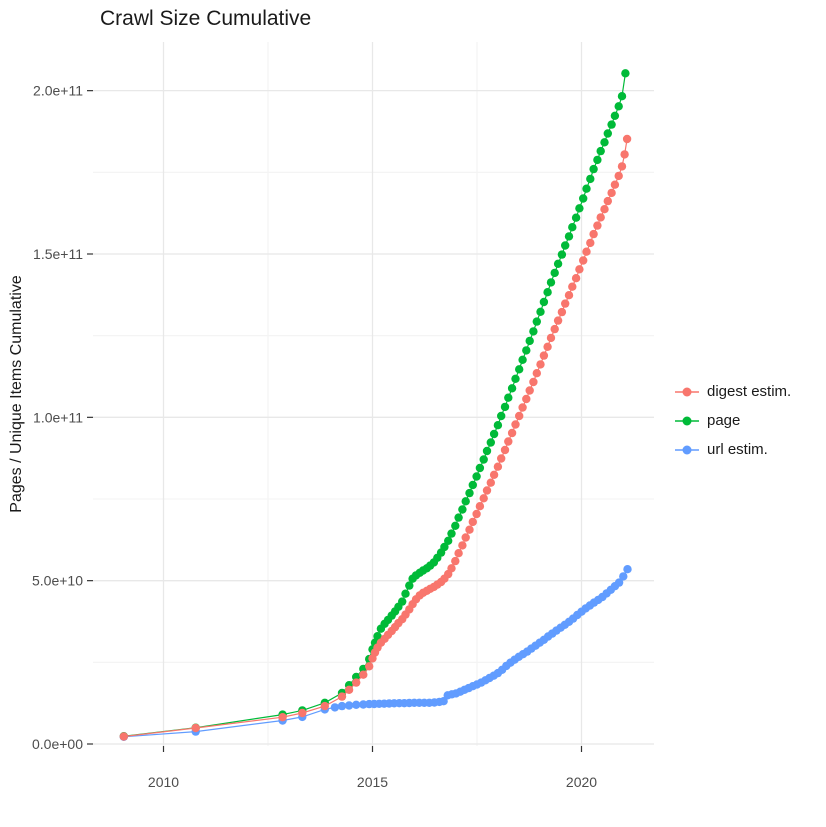 This screenshot has height=827, width=826. I want to click on y-tick-label: 1.5e+11, so click(58, 254).